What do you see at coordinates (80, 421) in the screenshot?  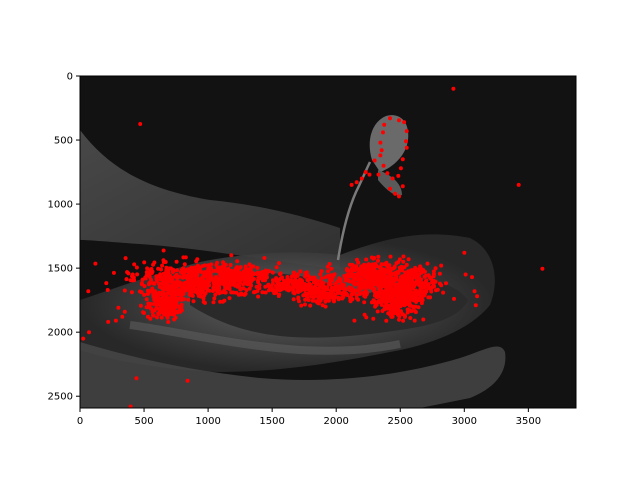 I see `x-tick-label: 0` at bounding box center [80, 421].